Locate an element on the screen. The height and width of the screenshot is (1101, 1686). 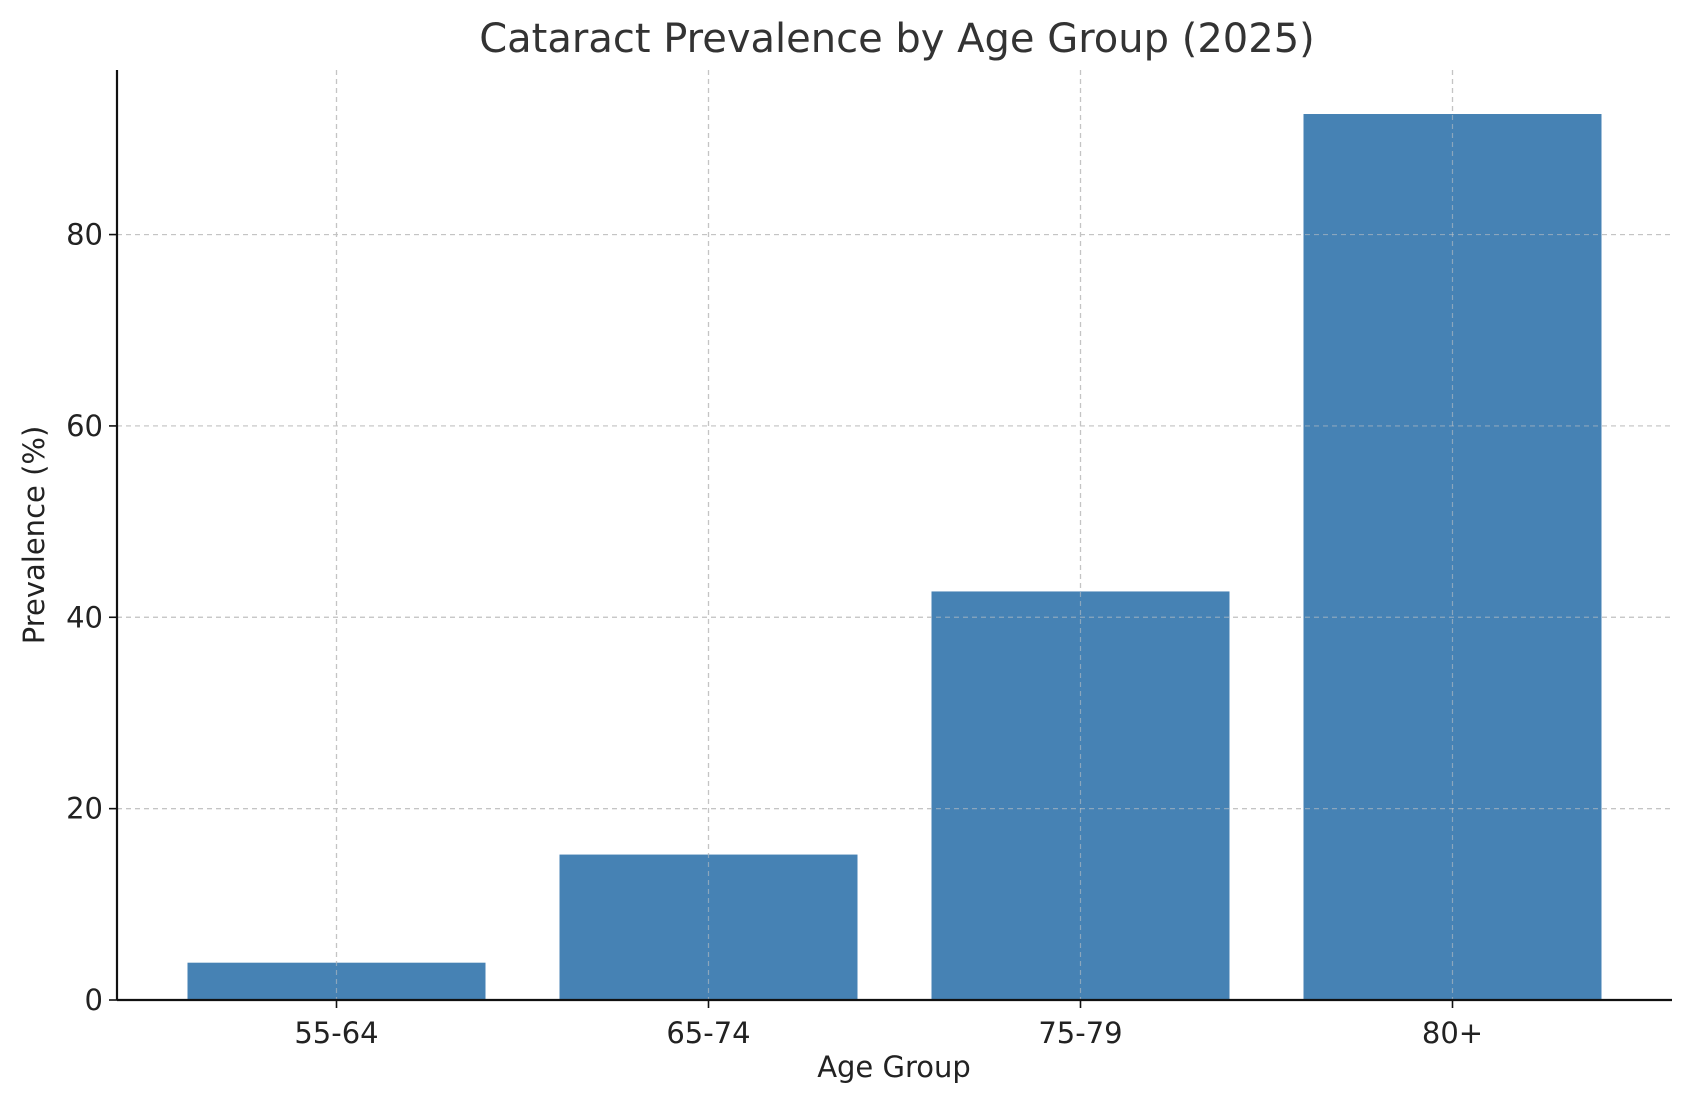
x-tick-label: 55-64 is located at coordinates (336, 1033).